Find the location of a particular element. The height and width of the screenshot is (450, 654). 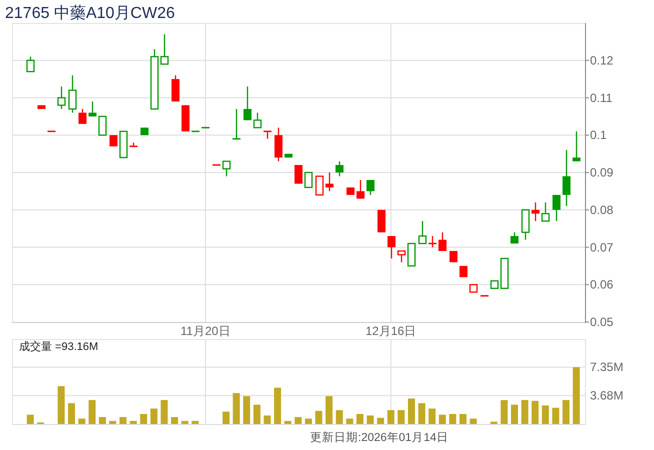

y-tick-label: 0.1 is located at coordinates (599, 135).